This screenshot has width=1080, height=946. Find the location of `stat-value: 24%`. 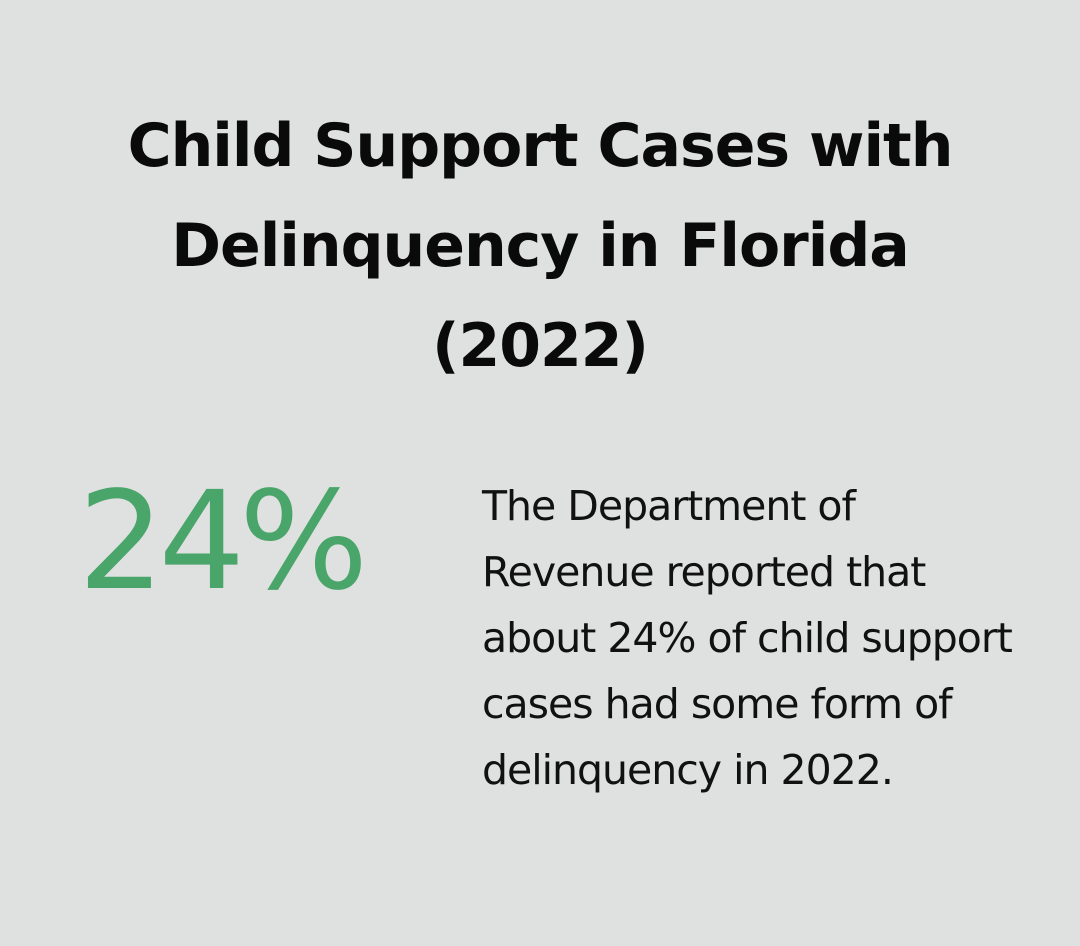

stat-value: 24% is located at coordinates (223, 542).